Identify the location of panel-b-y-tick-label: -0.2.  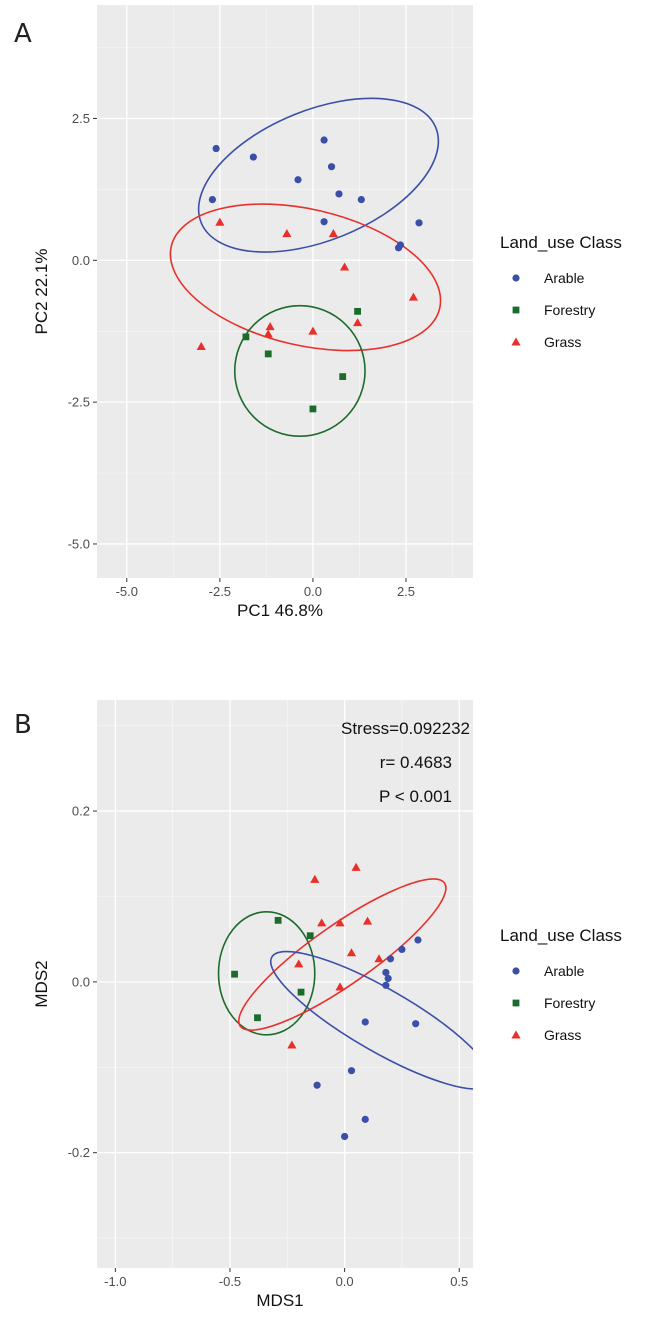
(79, 1152).